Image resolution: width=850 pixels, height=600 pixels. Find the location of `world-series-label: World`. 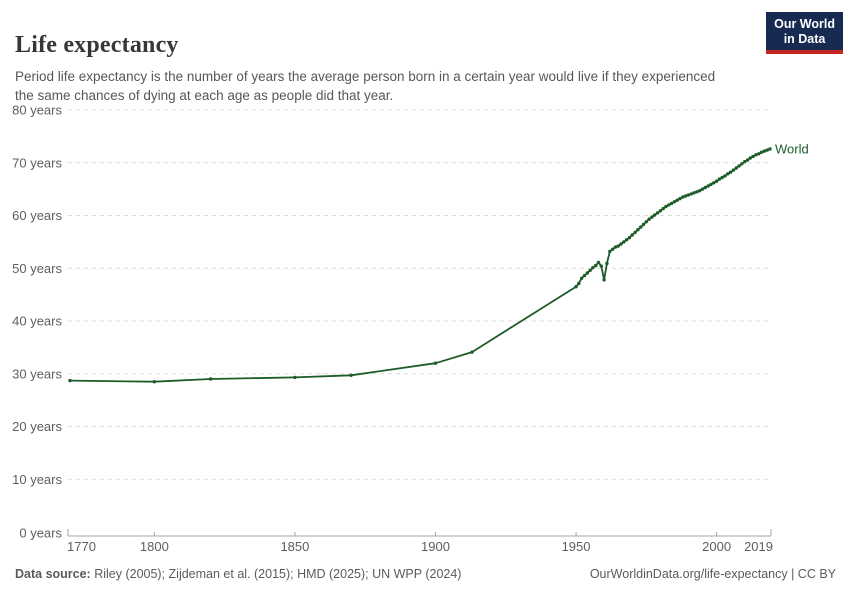

world-series-label: World is located at coordinates (792, 149).